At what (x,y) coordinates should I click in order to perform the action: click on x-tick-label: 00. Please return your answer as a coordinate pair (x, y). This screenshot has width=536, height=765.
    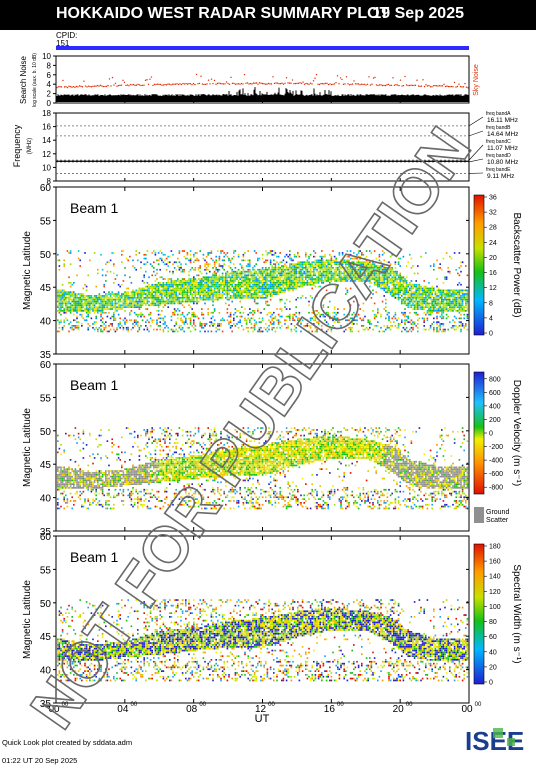
    Looking at the image, I should click on (467, 709).